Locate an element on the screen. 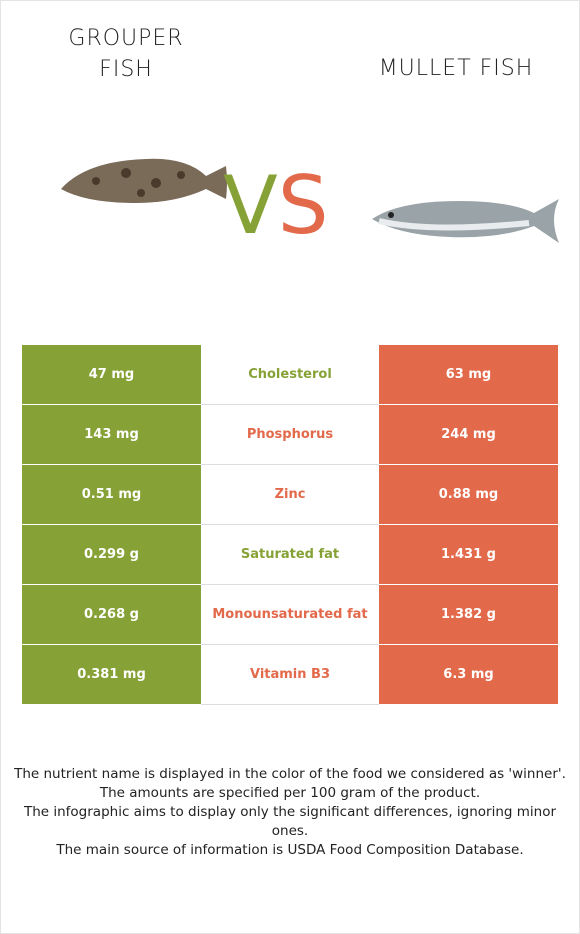 This screenshot has height=934, width=580. nutrient-name: Vitamin B3 is located at coordinates (290, 675).